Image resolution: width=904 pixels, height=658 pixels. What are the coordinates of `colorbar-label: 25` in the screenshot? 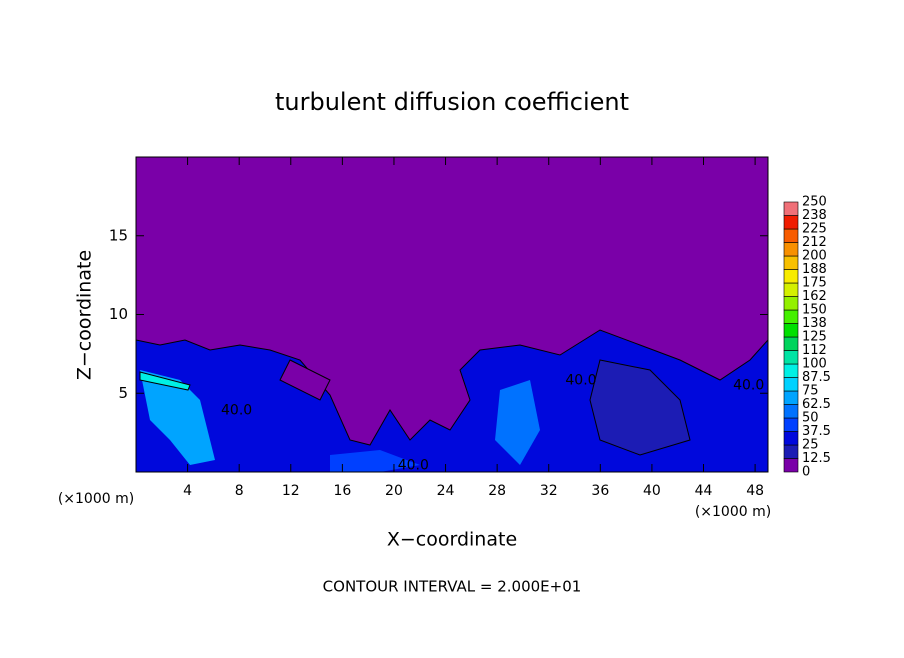 It's located at (810, 445).